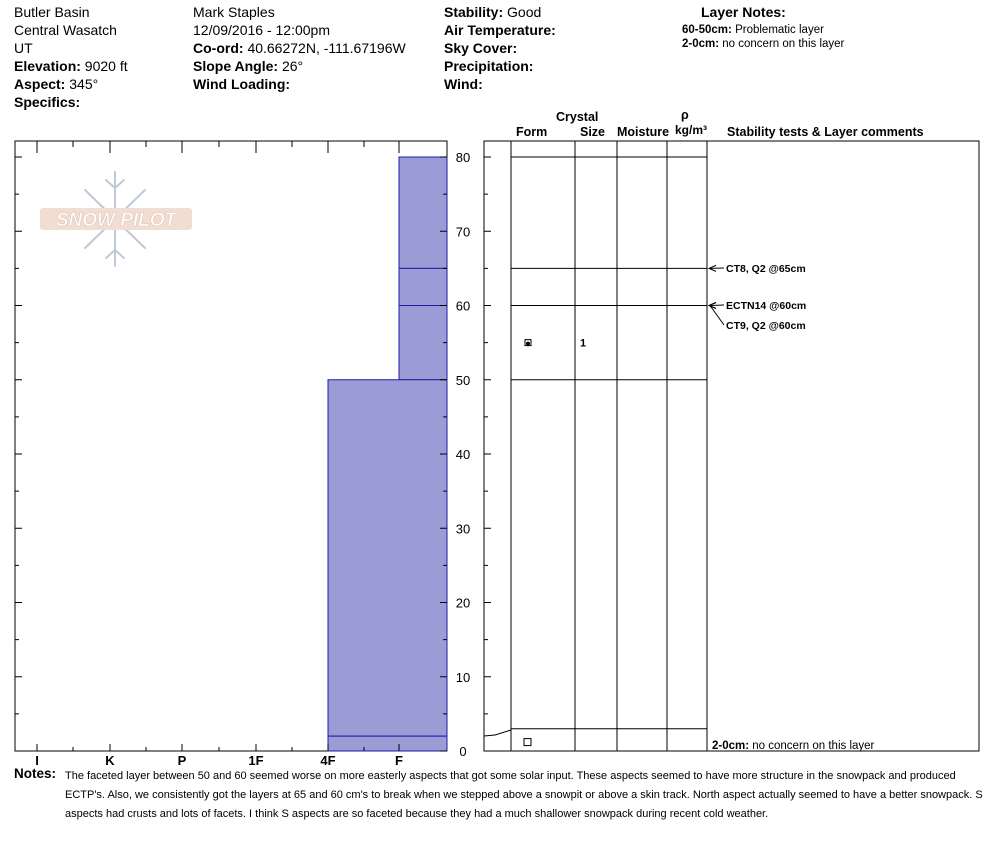 The height and width of the screenshot is (859, 994). I want to click on hardness-tick-label: 1F, so click(255, 760).